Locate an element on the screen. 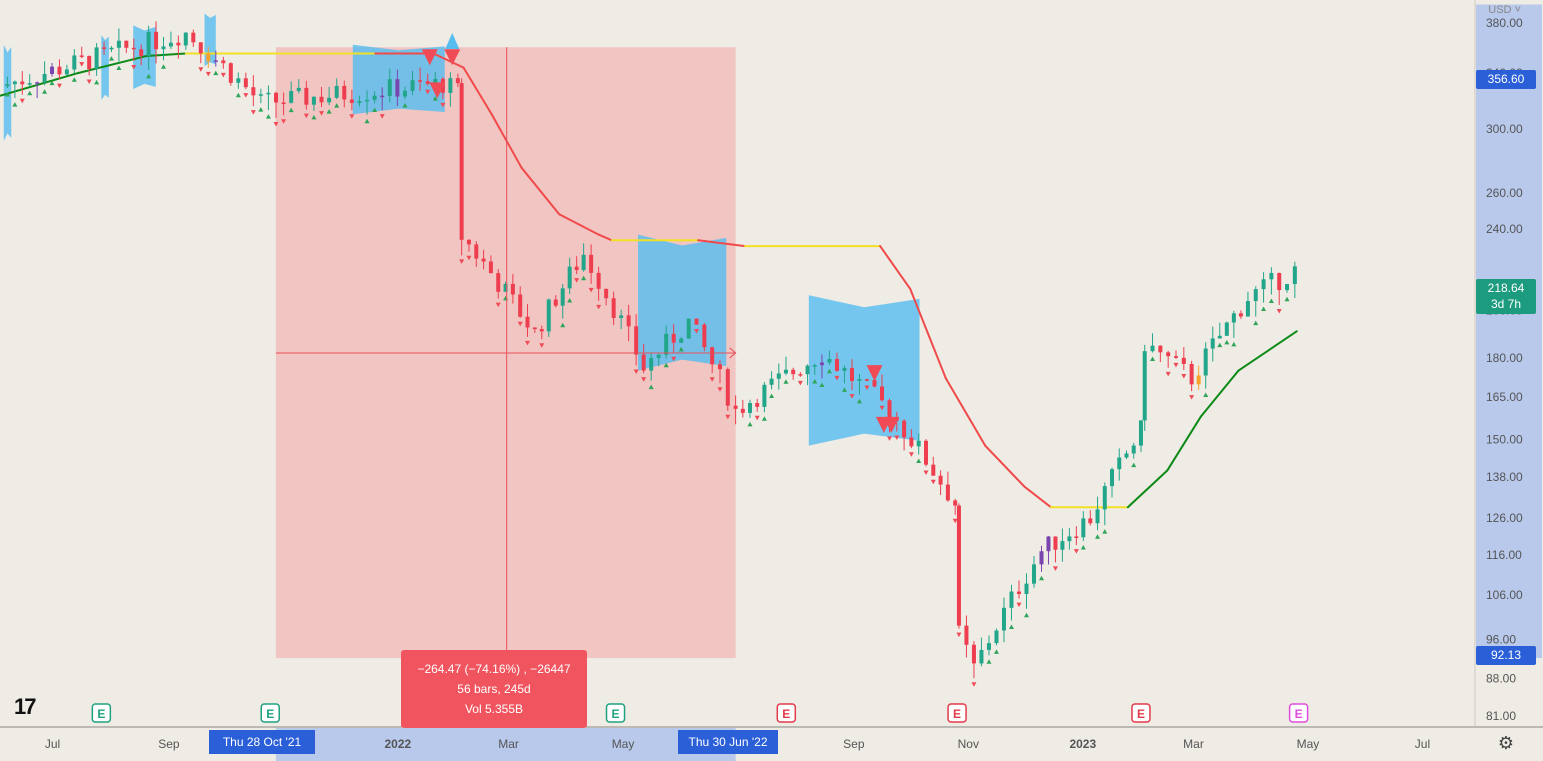 This screenshot has width=1543, height=761. buy-signal-triangle is located at coordinates (452, 41).